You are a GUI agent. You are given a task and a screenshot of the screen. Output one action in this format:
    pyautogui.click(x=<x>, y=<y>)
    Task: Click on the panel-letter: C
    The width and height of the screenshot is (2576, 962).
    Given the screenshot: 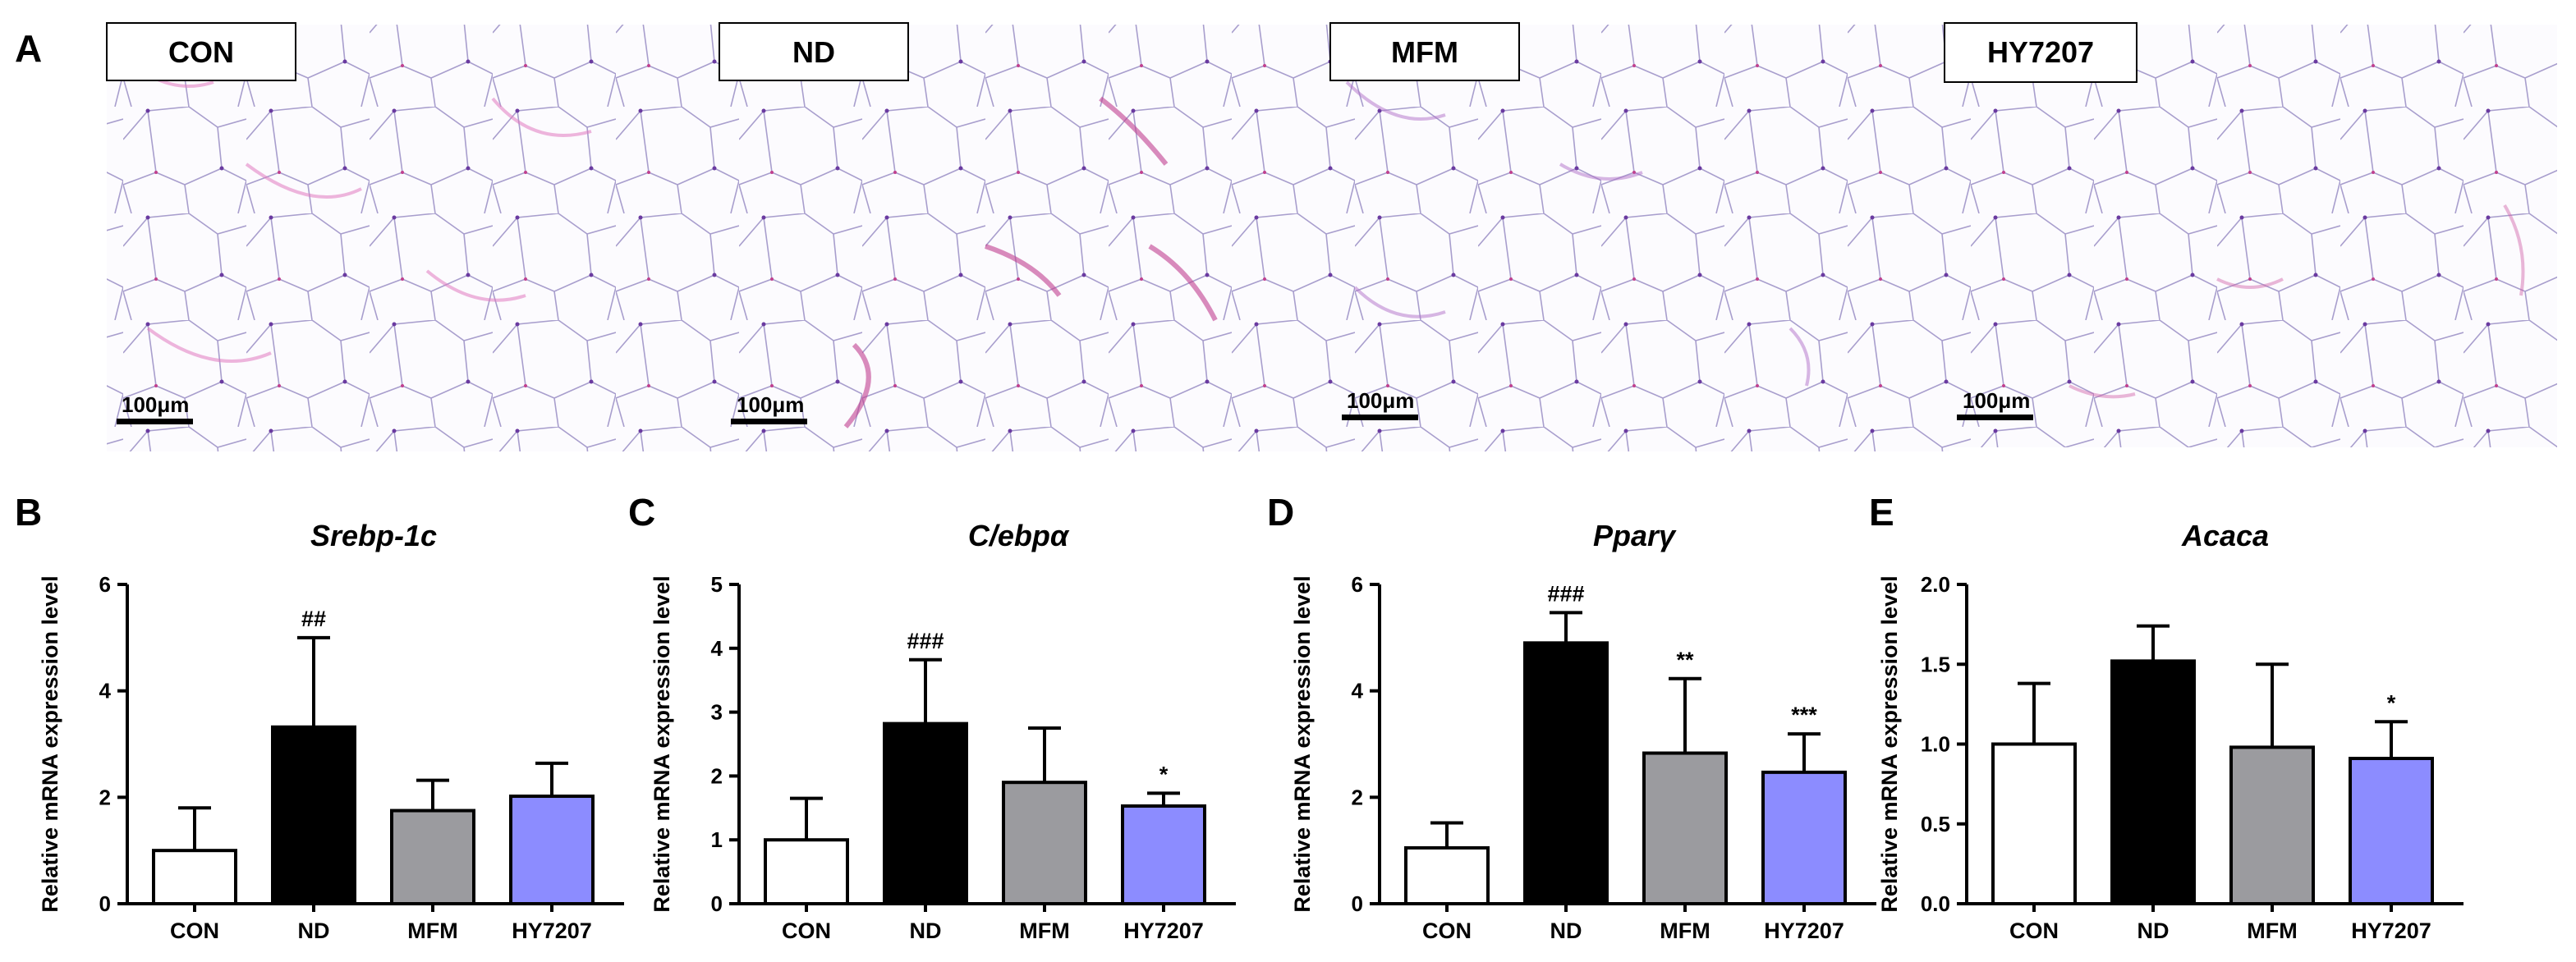 What is the action you would take?
    pyautogui.click(x=641, y=512)
    